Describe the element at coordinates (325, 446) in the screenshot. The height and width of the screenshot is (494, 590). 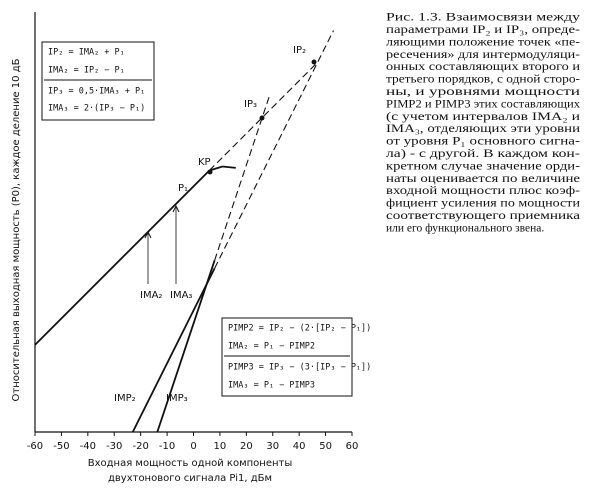
I see `x-tick-label: 50` at that location.